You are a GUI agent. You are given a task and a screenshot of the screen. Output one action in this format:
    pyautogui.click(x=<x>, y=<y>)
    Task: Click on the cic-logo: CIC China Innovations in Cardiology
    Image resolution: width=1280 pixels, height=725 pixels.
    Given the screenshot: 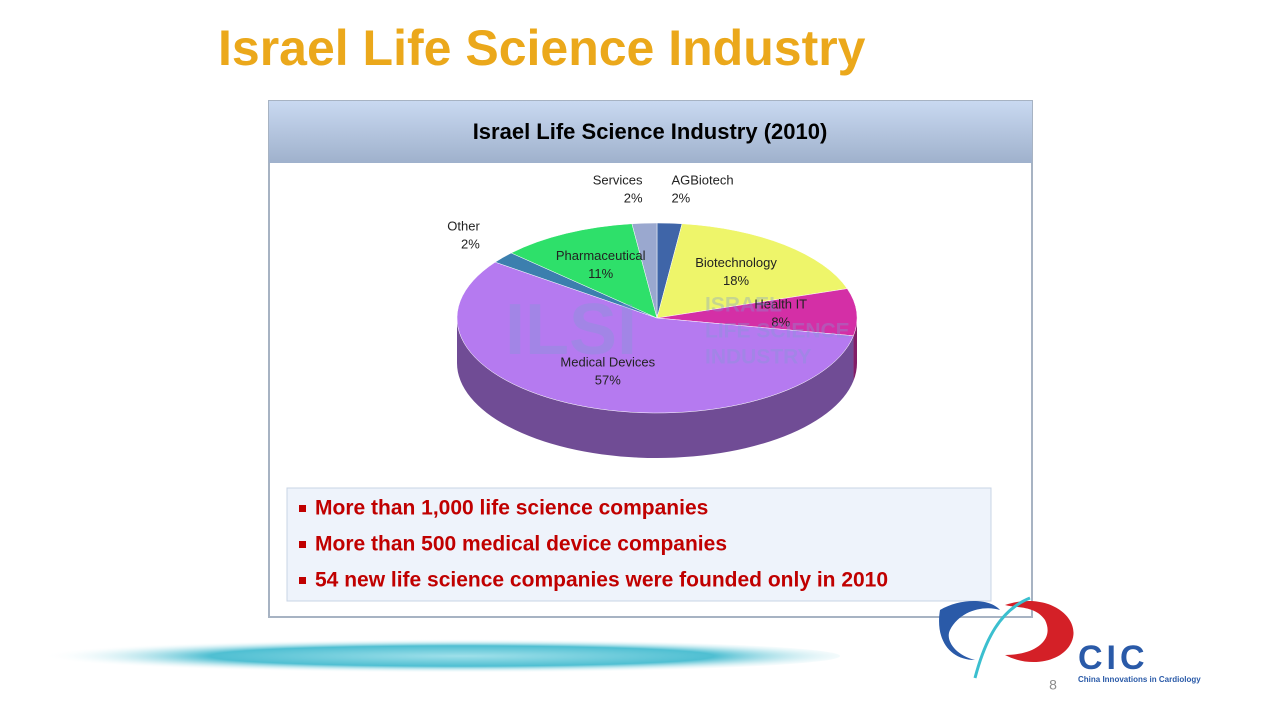 What is the action you would take?
    pyautogui.click(x=1070, y=640)
    